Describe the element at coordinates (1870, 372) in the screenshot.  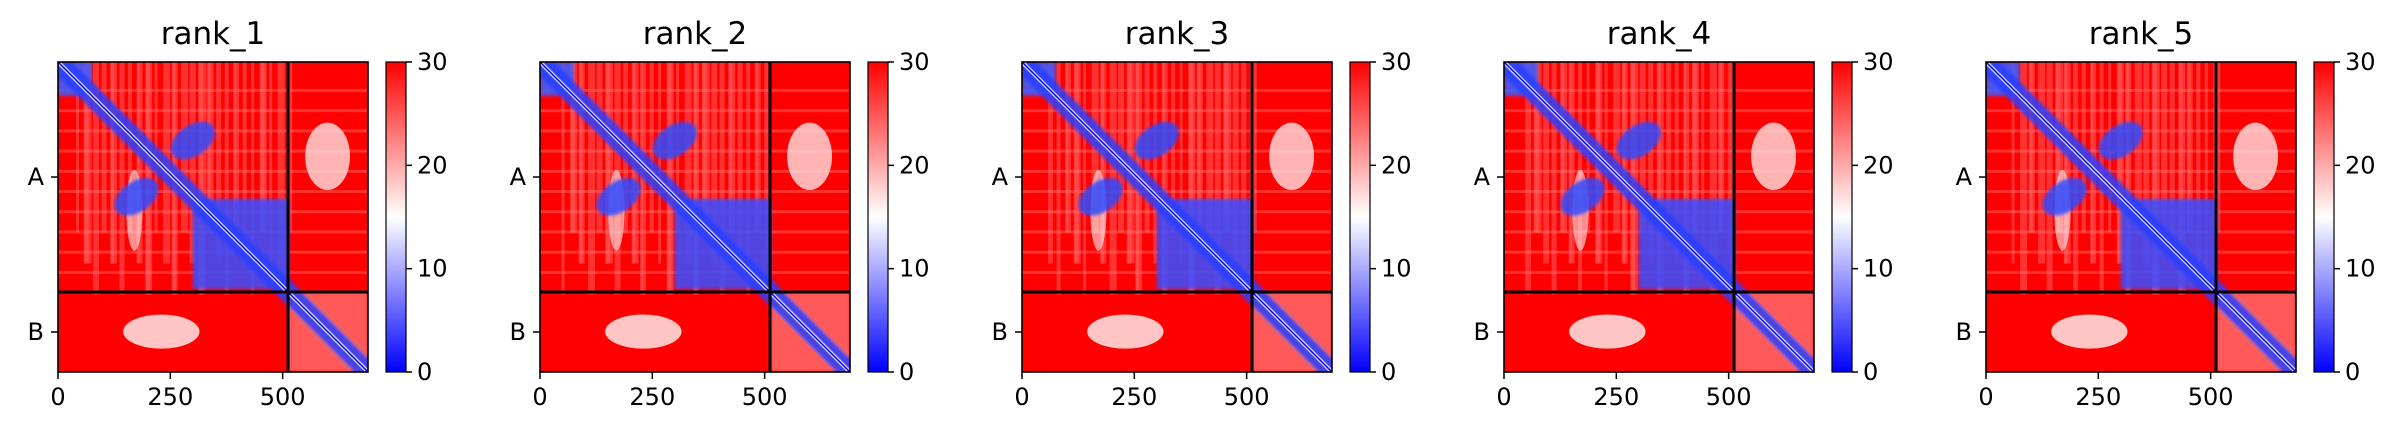
I see `colorbar-tick-label: 0` at that location.